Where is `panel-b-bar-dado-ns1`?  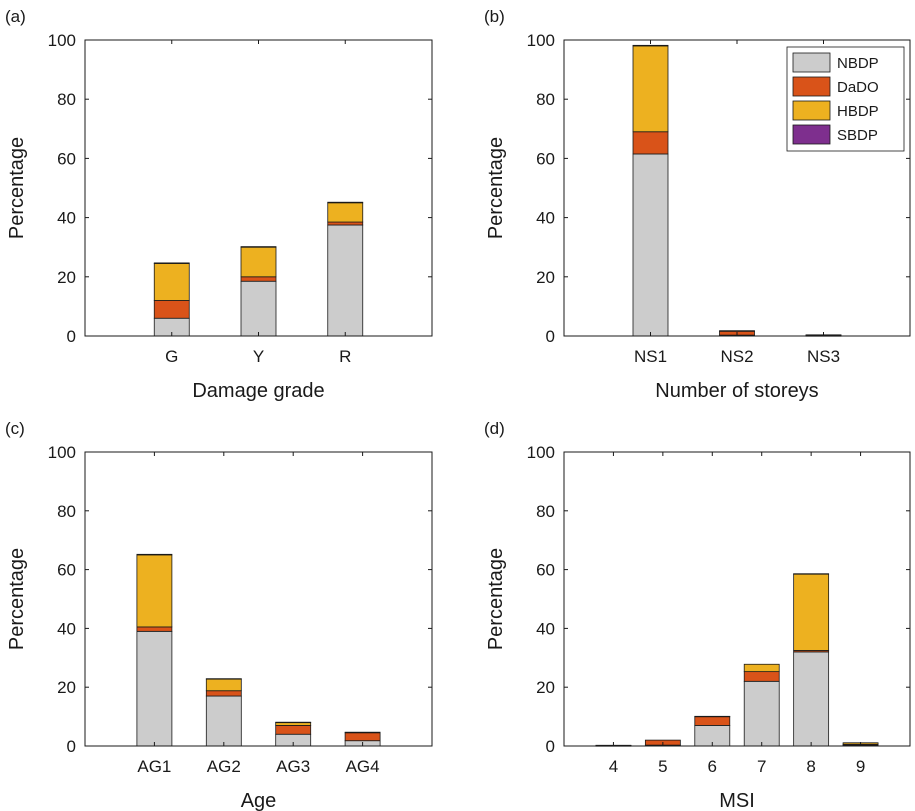 panel-b-bar-dado-ns1 is located at coordinates (650, 143).